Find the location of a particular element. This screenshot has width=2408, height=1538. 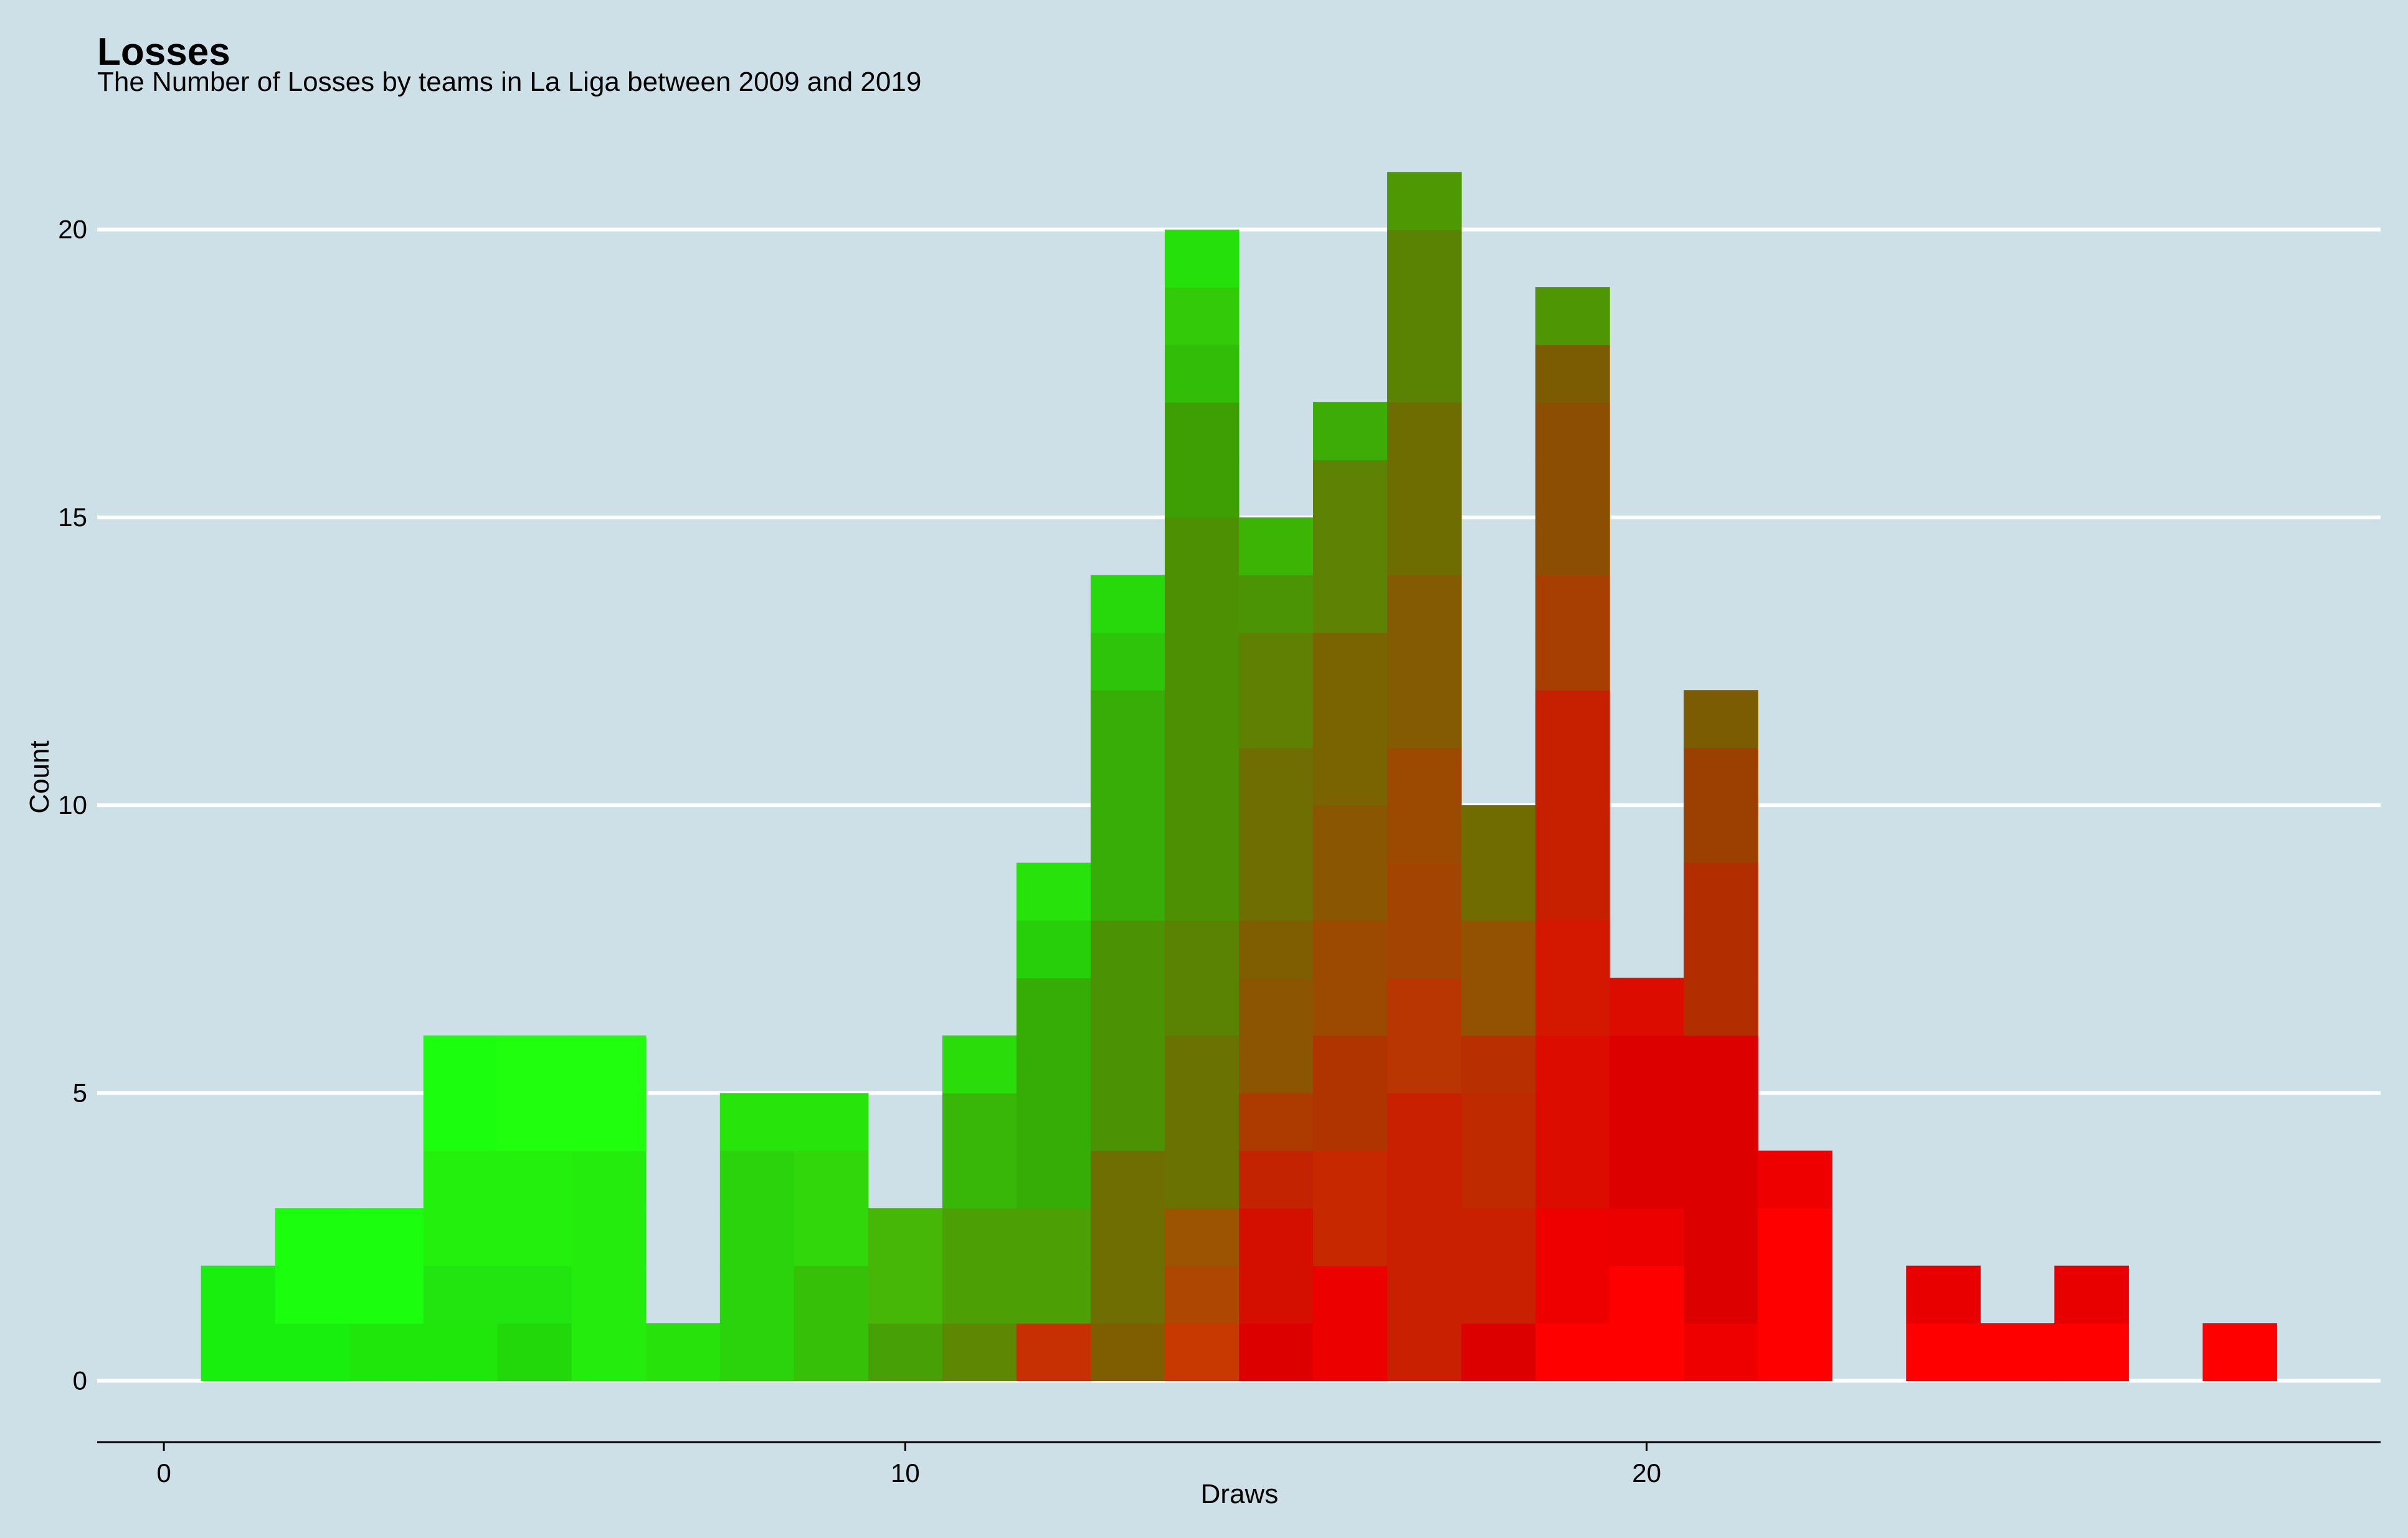

x-tick-label: 0 is located at coordinates (163, 1473).